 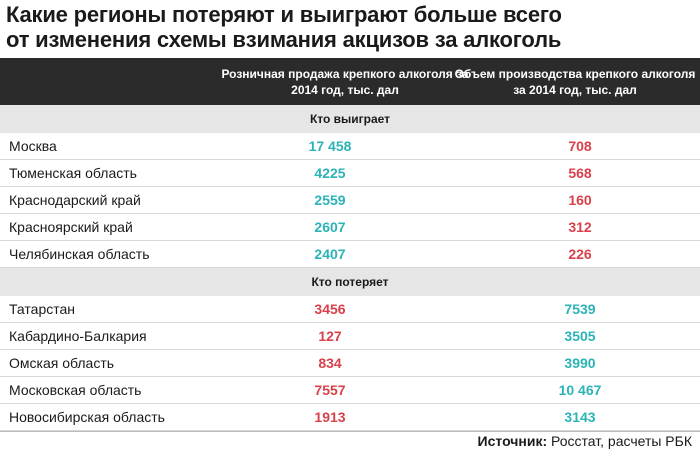 I want to click on table-row: Краснодарский край 2559 160, so click(x=350, y=200).